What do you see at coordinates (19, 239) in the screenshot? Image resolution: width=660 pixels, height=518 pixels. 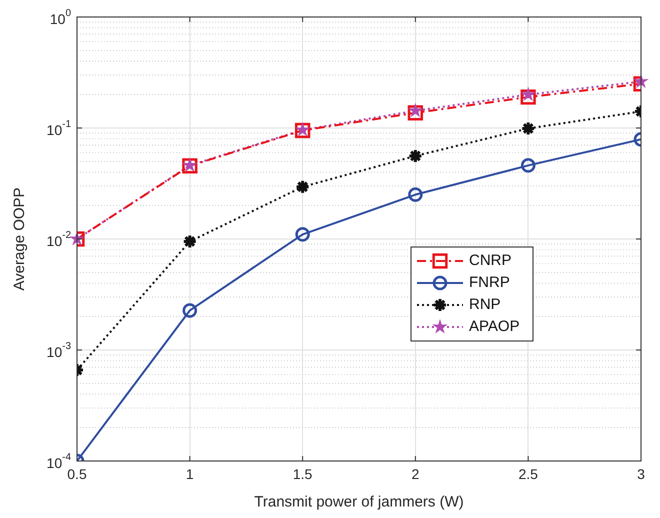 I see `y-axis-title: Average OOPP` at bounding box center [19, 239].